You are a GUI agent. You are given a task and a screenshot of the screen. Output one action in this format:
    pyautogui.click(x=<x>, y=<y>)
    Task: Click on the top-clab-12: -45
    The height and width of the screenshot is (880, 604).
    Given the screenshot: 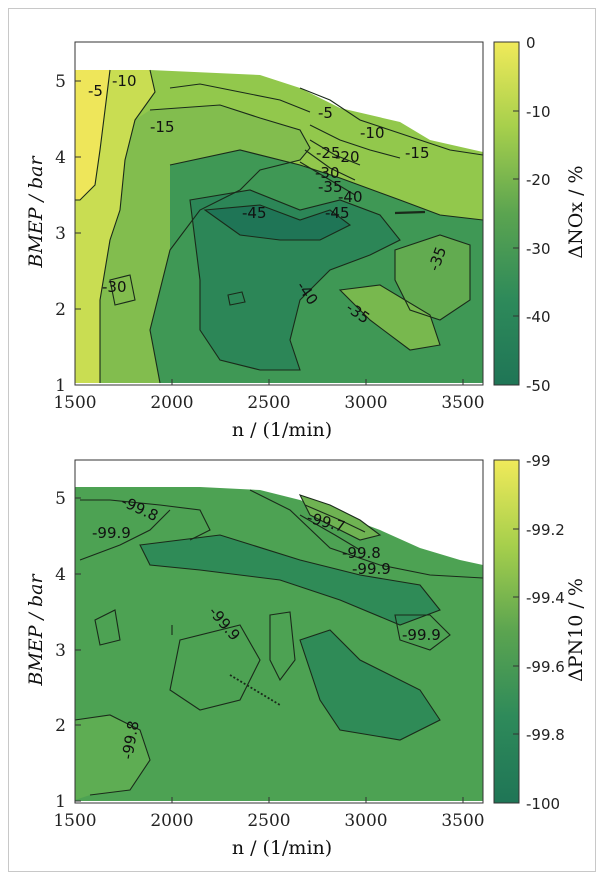 What is the action you would take?
    pyautogui.click(x=337, y=213)
    